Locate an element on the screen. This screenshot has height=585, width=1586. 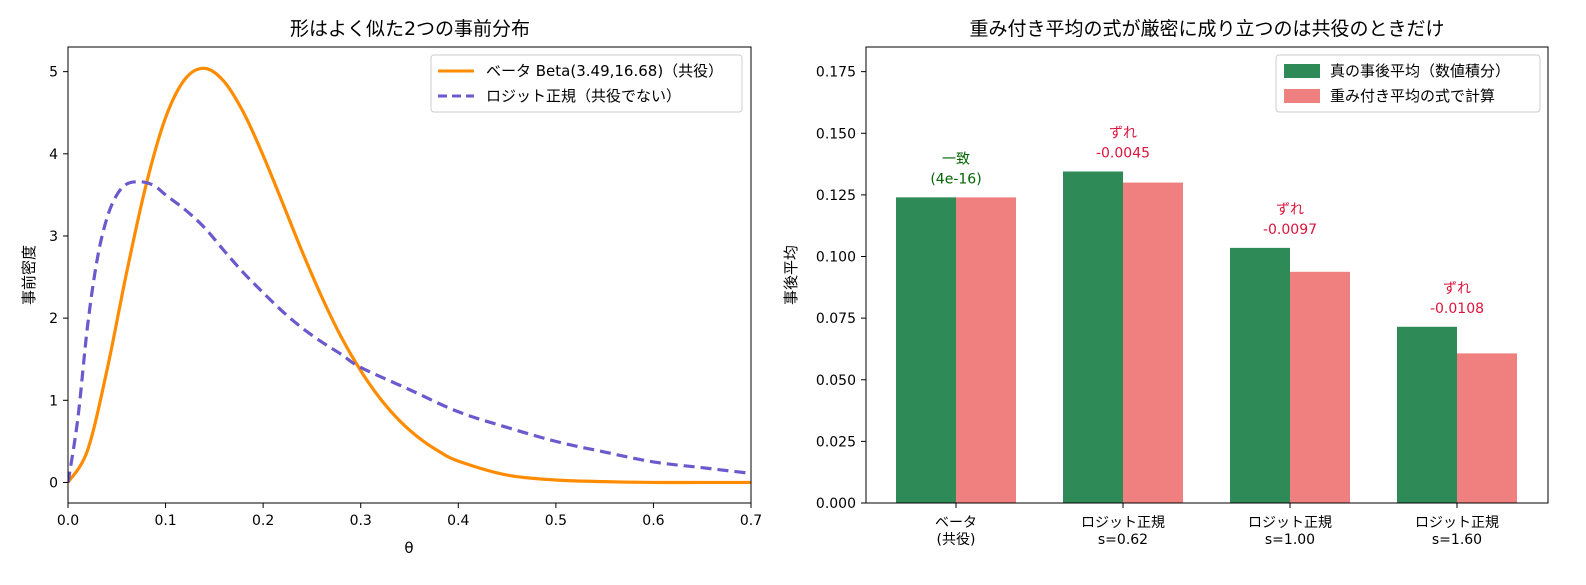
left-x-tick-label: 0.4 is located at coordinates (458, 521).